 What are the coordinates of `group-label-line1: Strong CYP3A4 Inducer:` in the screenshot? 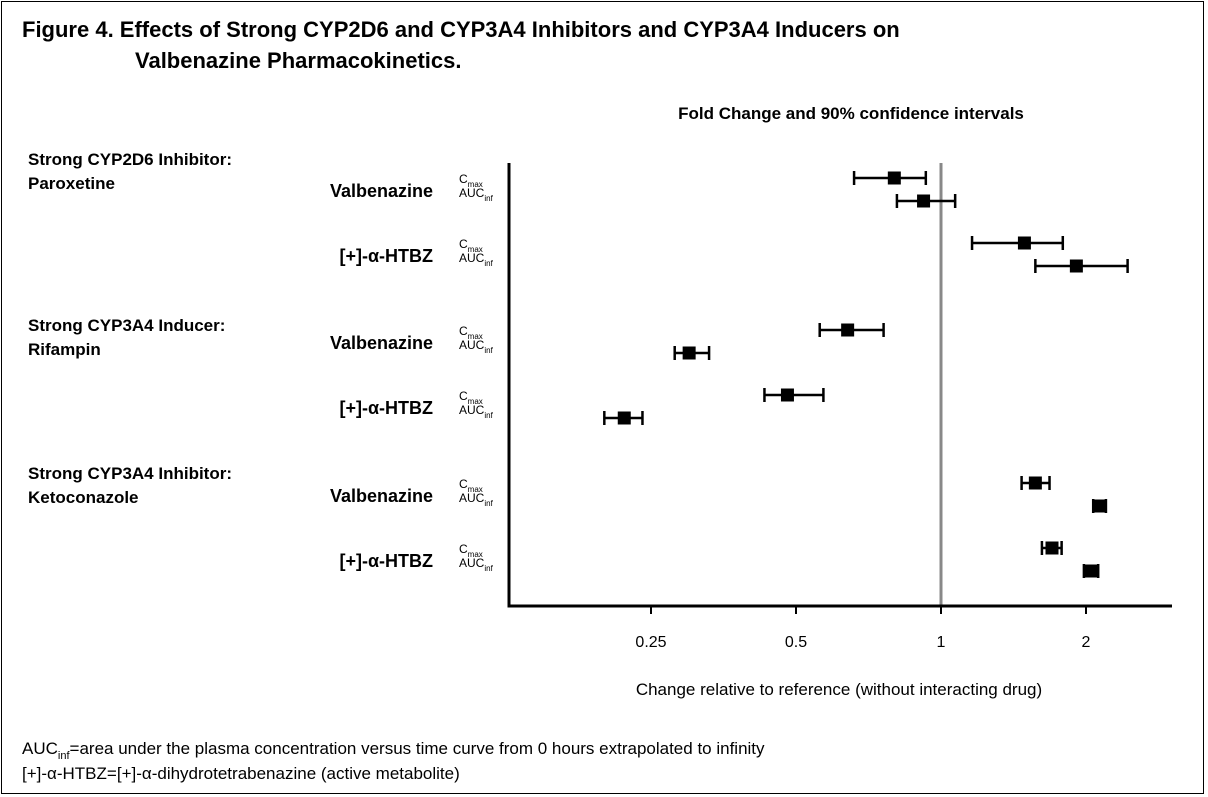 It's located at (126, 325).